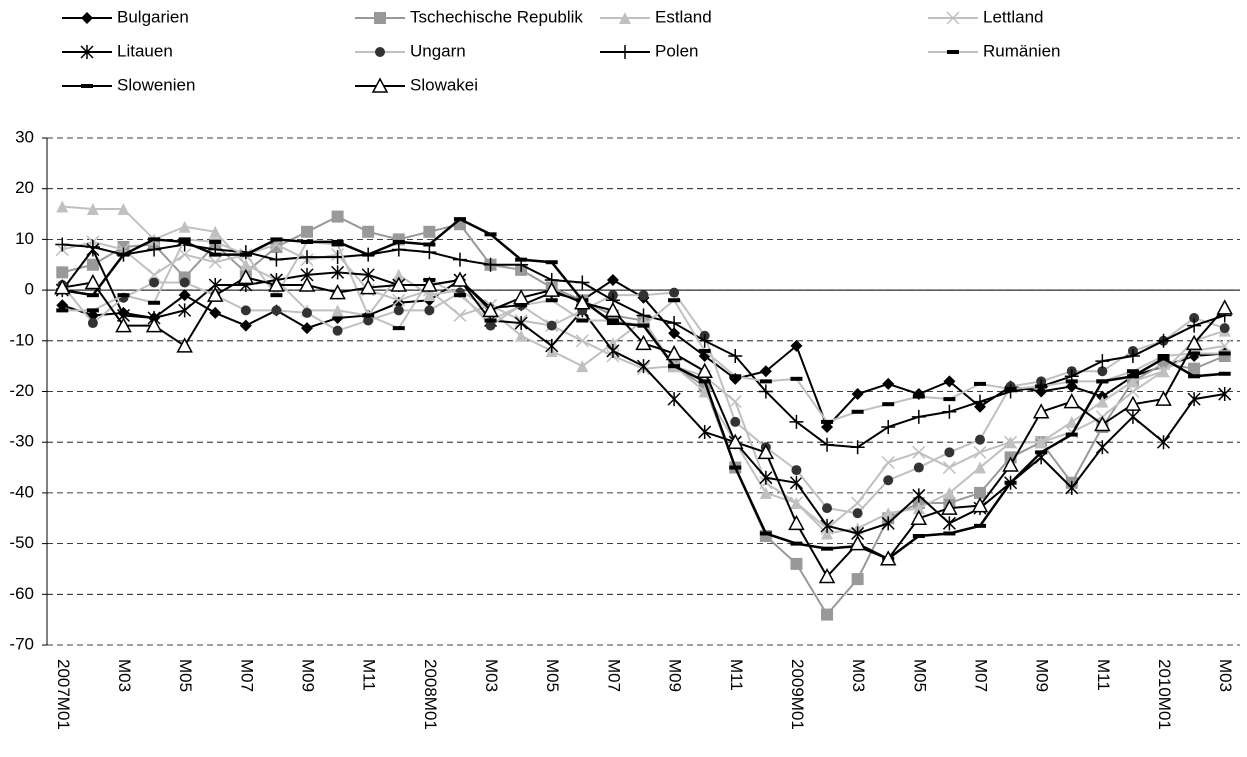 The height and width of the screenshot is (757, 1247). What do you see at coordinates (1164, 694) in the screenshot?
I see `x-tick-label: 2010M01` at bounding box center [1164, 694].